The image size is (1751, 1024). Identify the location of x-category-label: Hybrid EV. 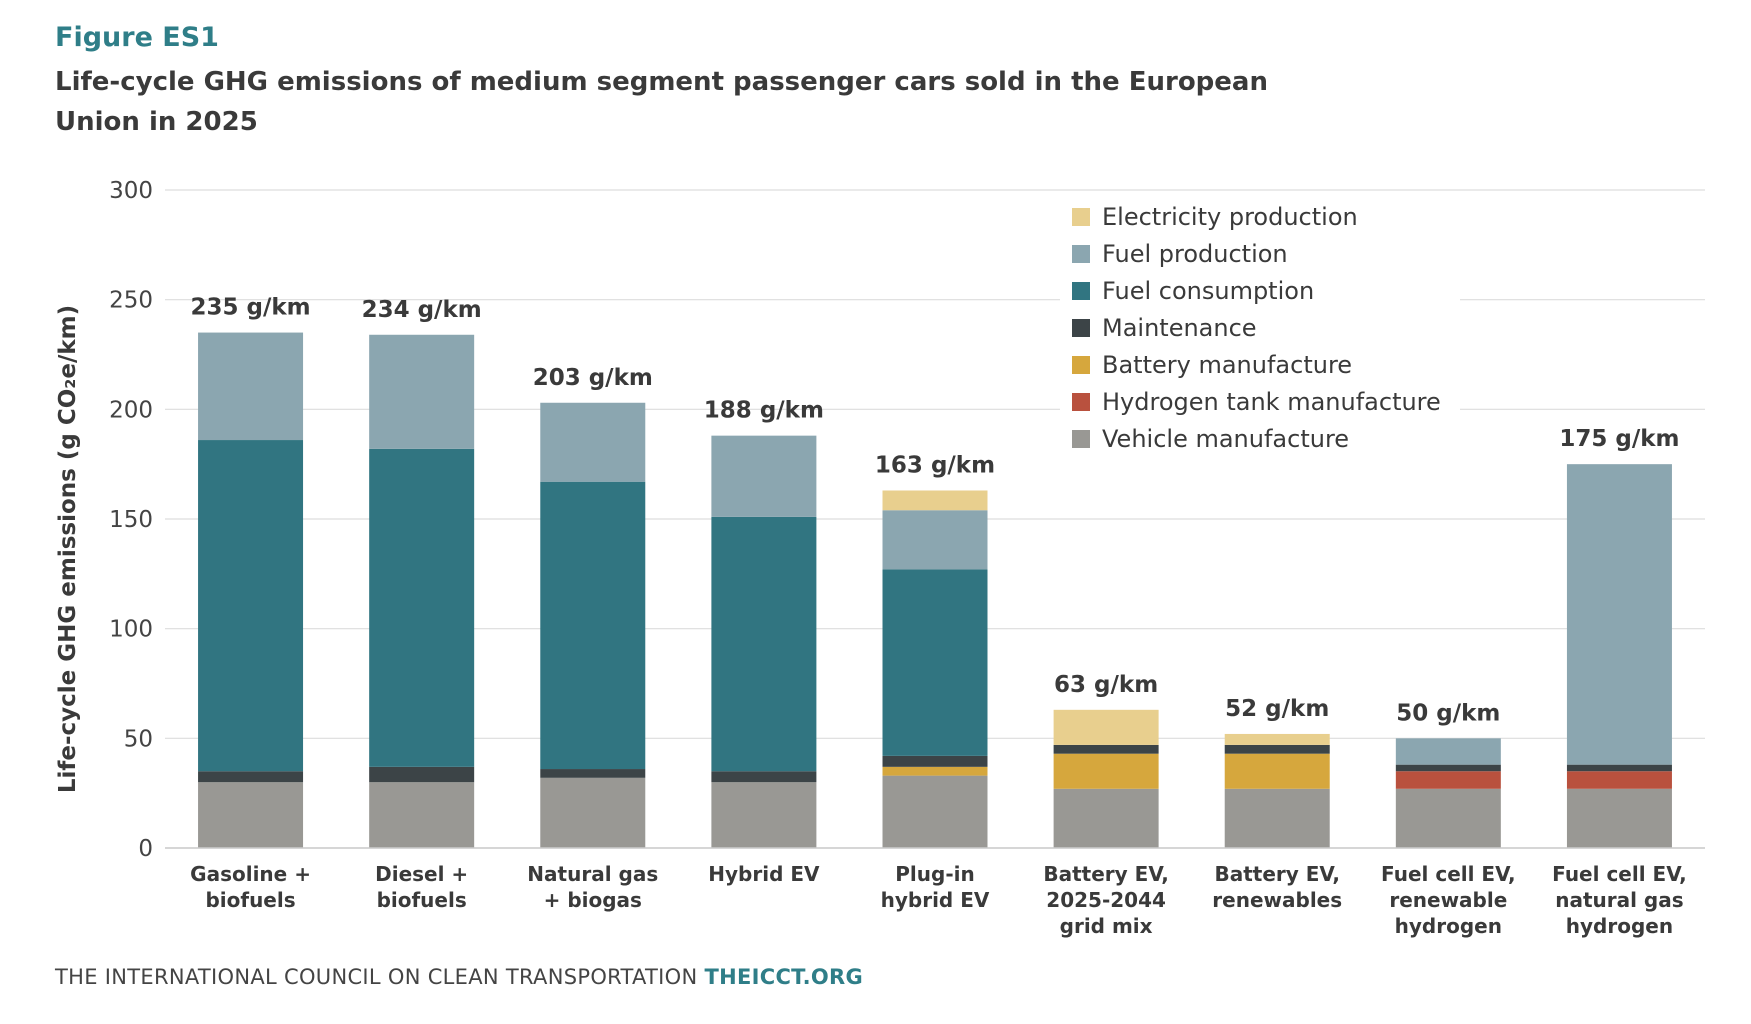
(764, 874).